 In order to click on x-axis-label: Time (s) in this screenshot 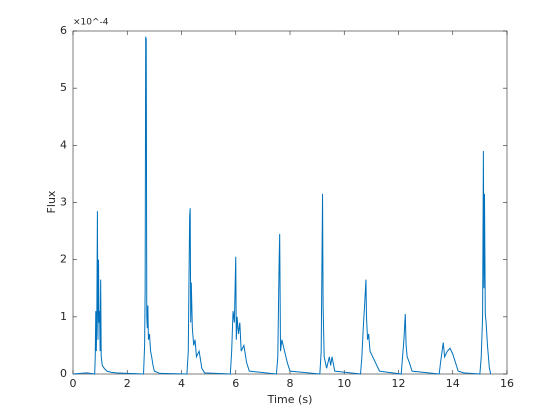, I will do `click(290, 399)`.